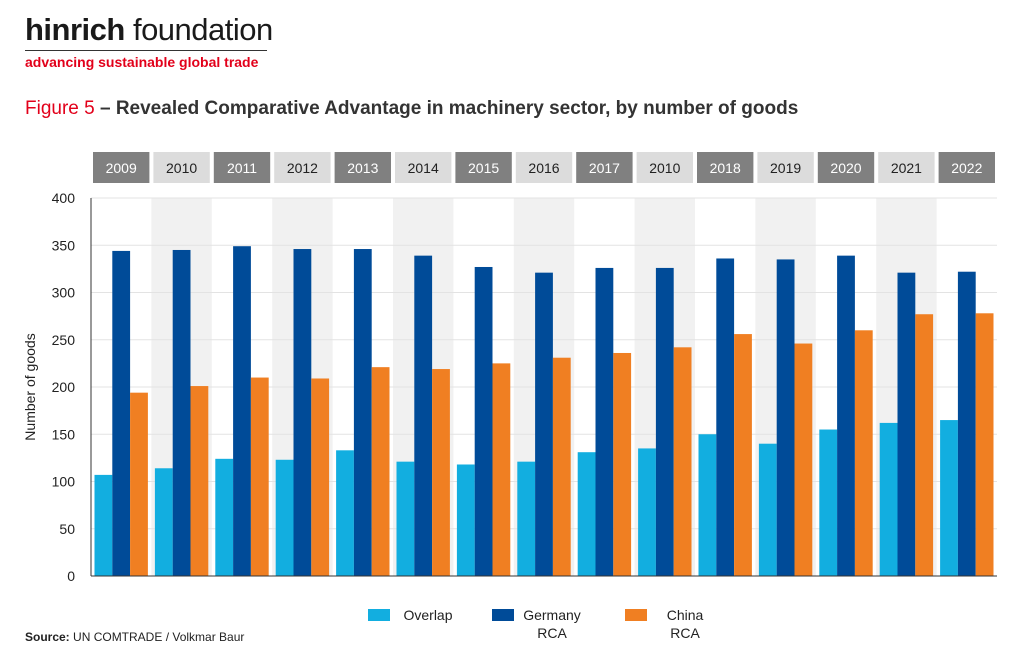  I want to click on legend-germany-rca-swatch, so click(503, 615).